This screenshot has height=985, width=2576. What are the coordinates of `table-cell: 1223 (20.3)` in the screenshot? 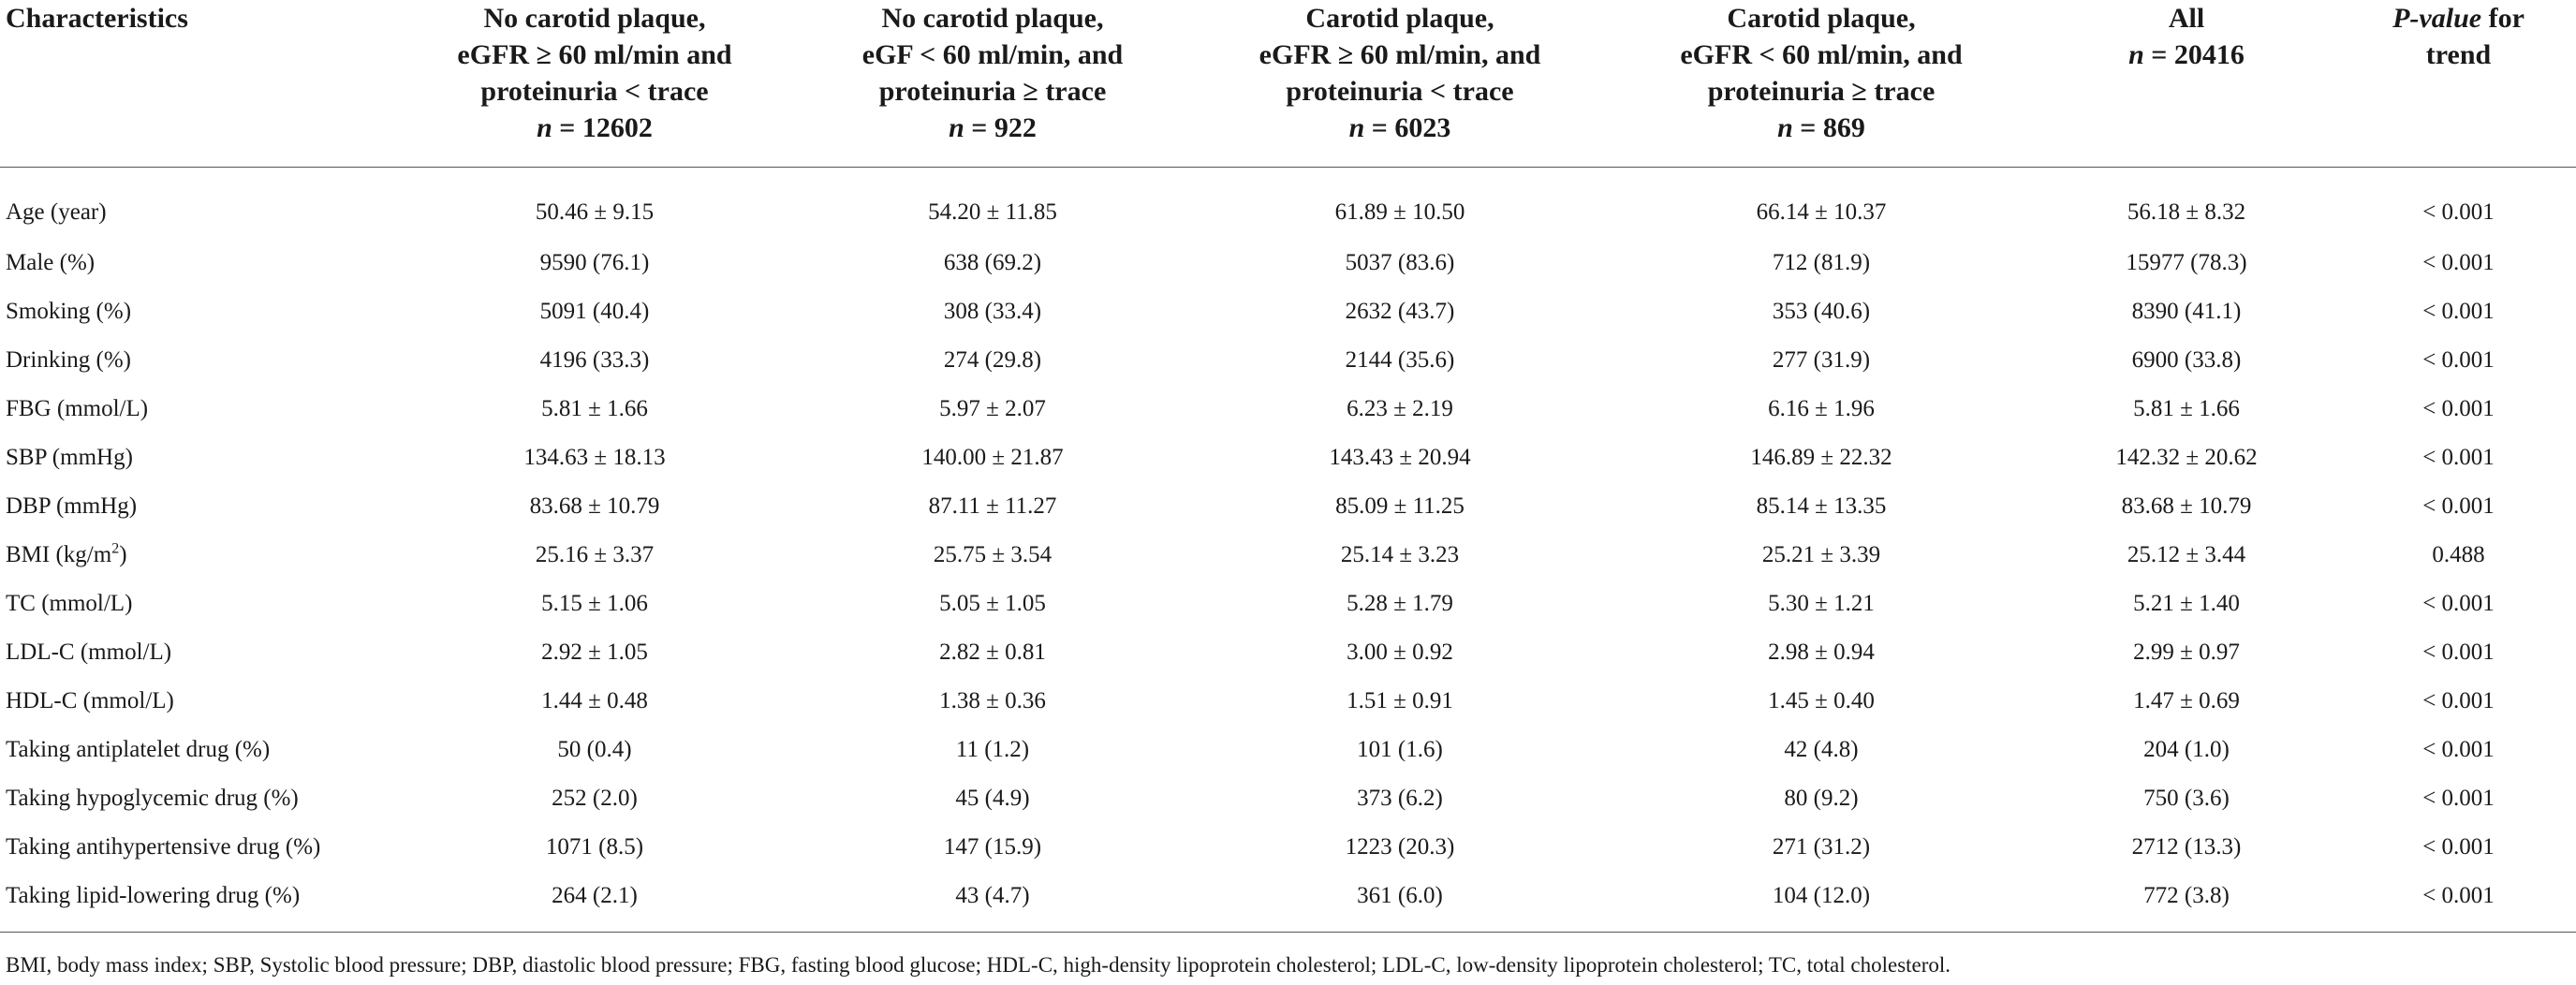 It's located at (1400, 847).